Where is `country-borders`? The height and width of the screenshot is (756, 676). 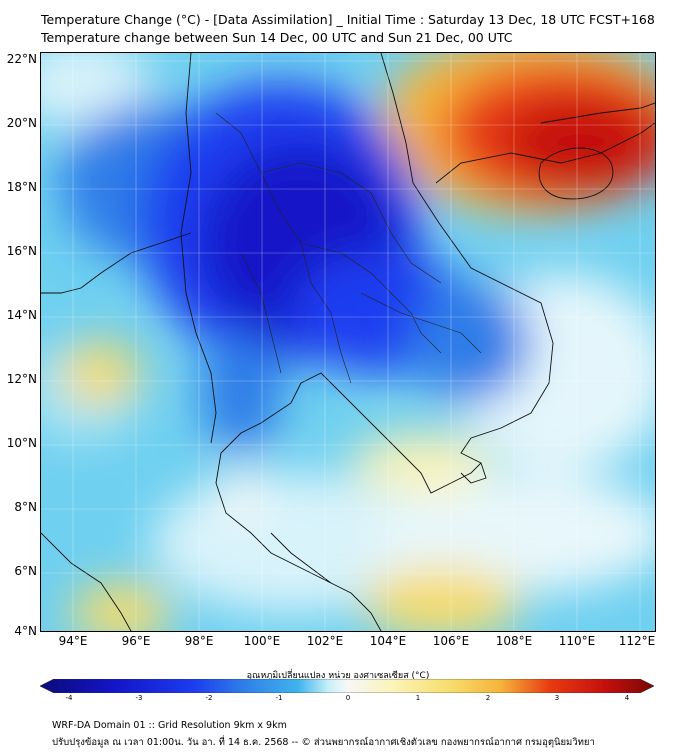
country-borders is located at coordinates (348, 248).